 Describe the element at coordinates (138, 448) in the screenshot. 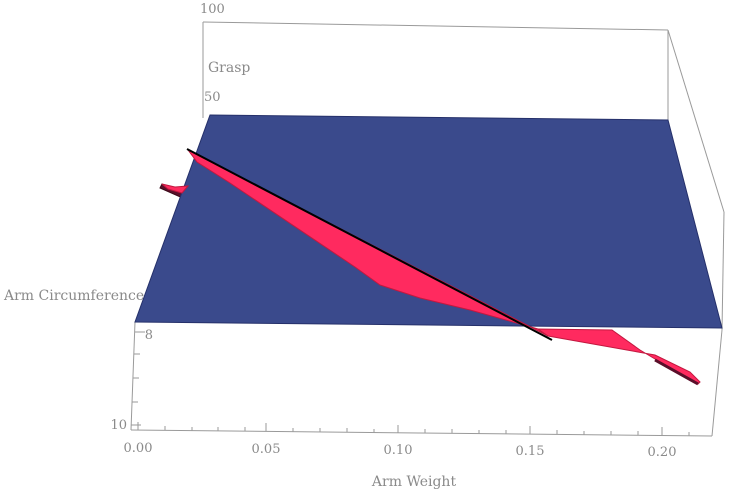

I see `x-tick-label: 0.00` at that location.